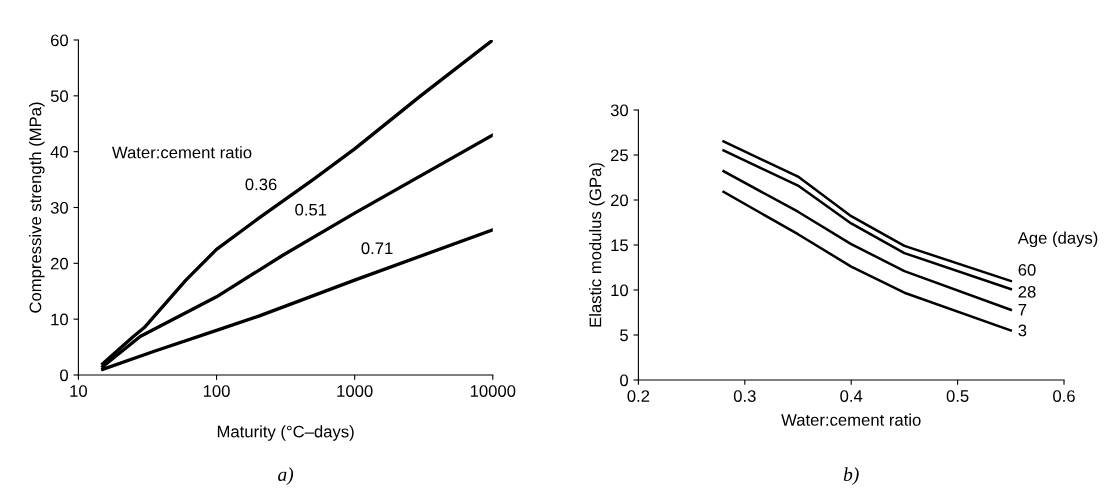 This screenshot has height=500, width=1120. What do you see at coordinates (624, 335) in the screenshot?
I see `y-tick-label: 5` at bounding box center [624, 335].